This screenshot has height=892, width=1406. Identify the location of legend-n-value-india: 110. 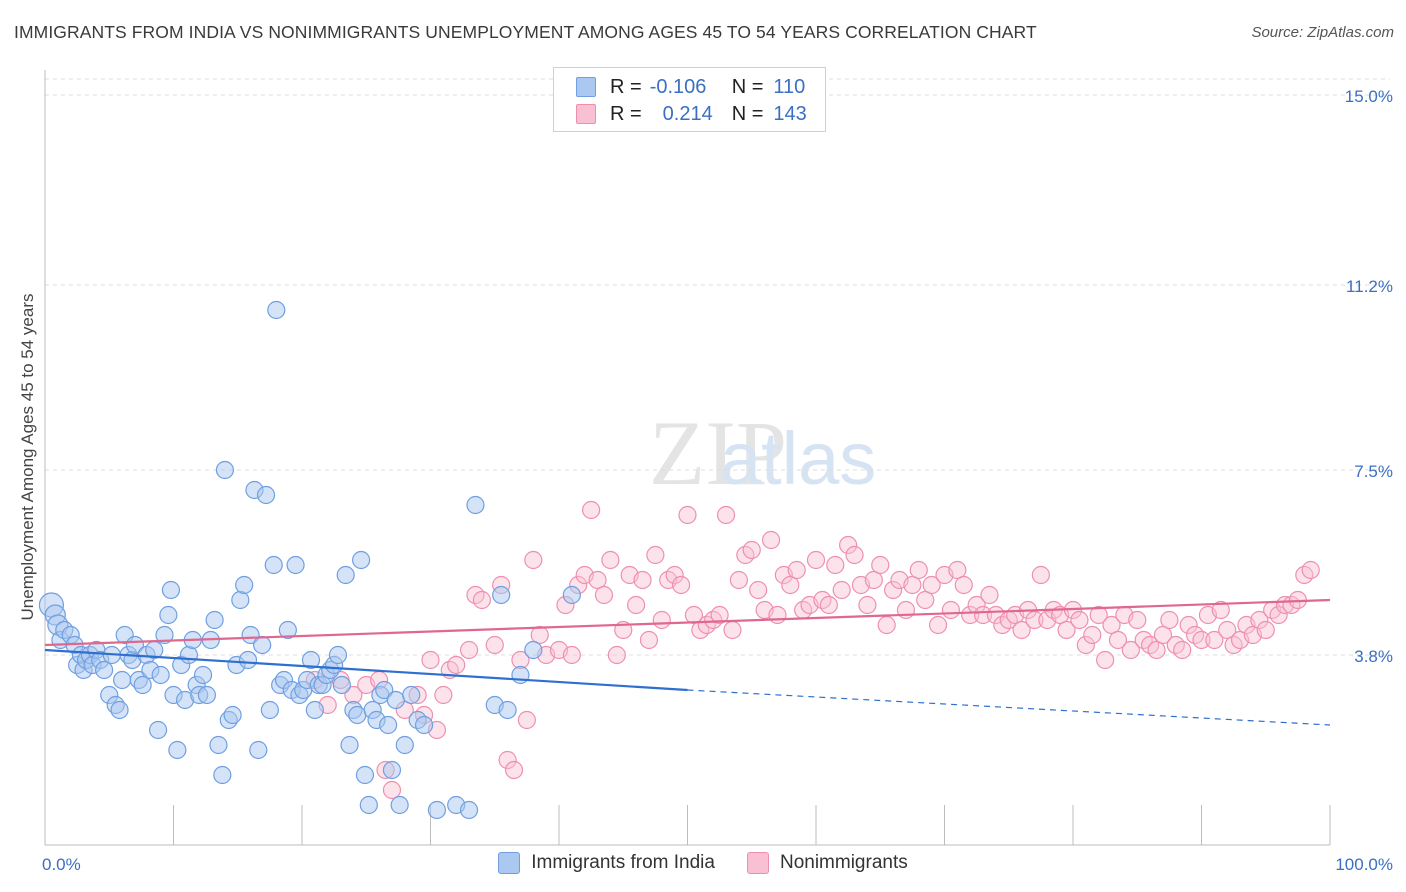
(789, 86).